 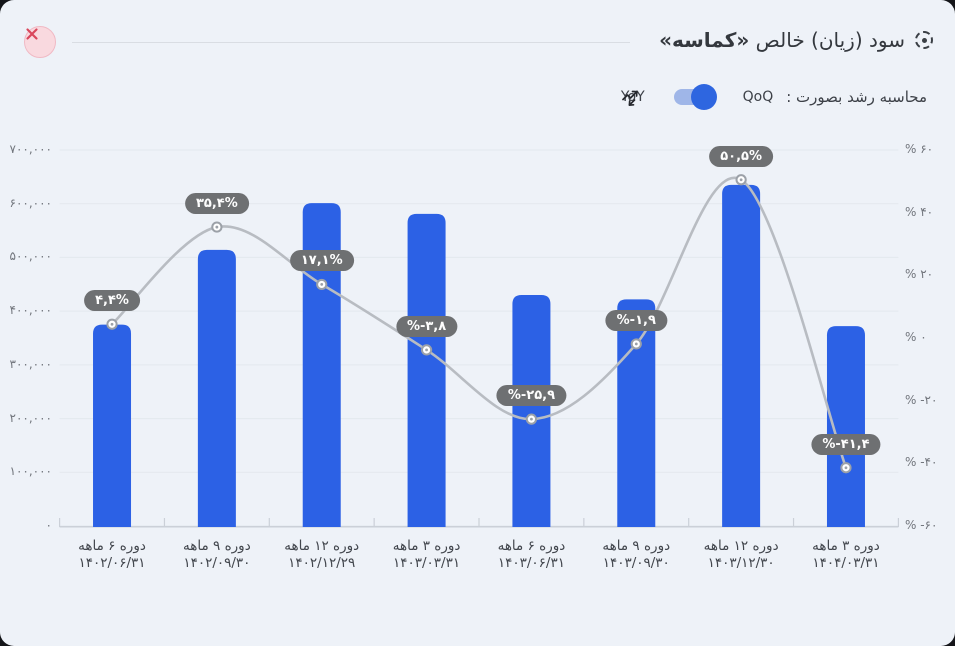 I want to click on left-axis-tick: ۰, so click(x=48, y=525).